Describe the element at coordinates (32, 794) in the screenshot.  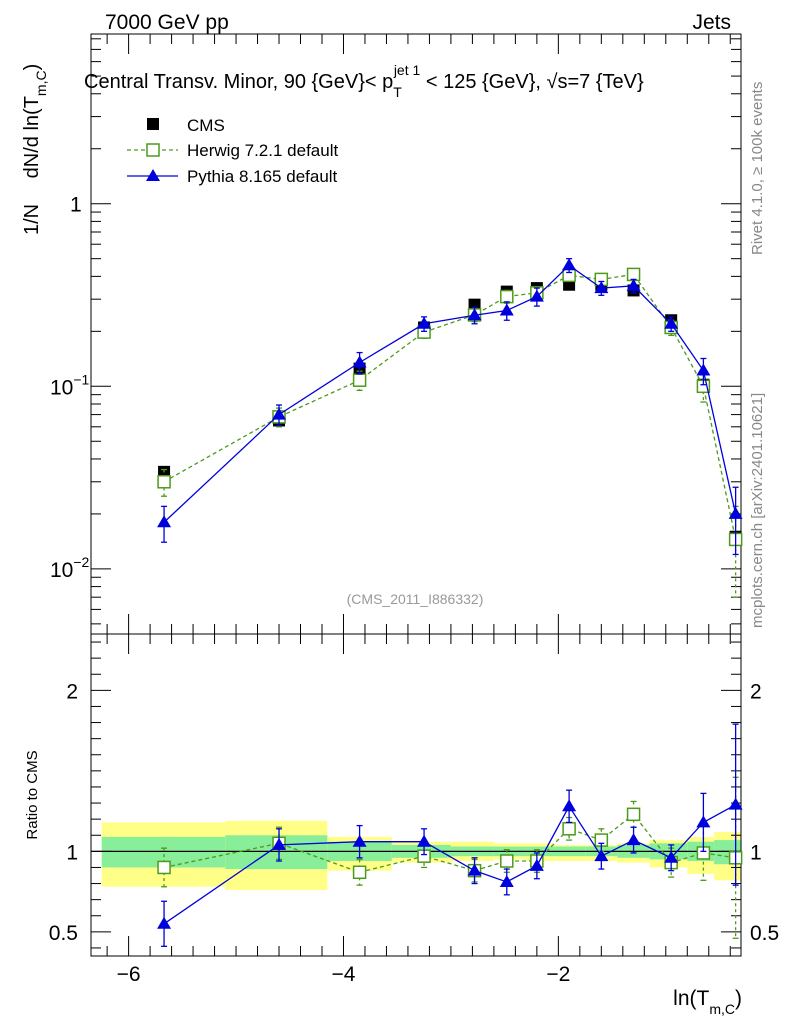
I see `ratio-ylabel: Ratio to CMS` at that location.